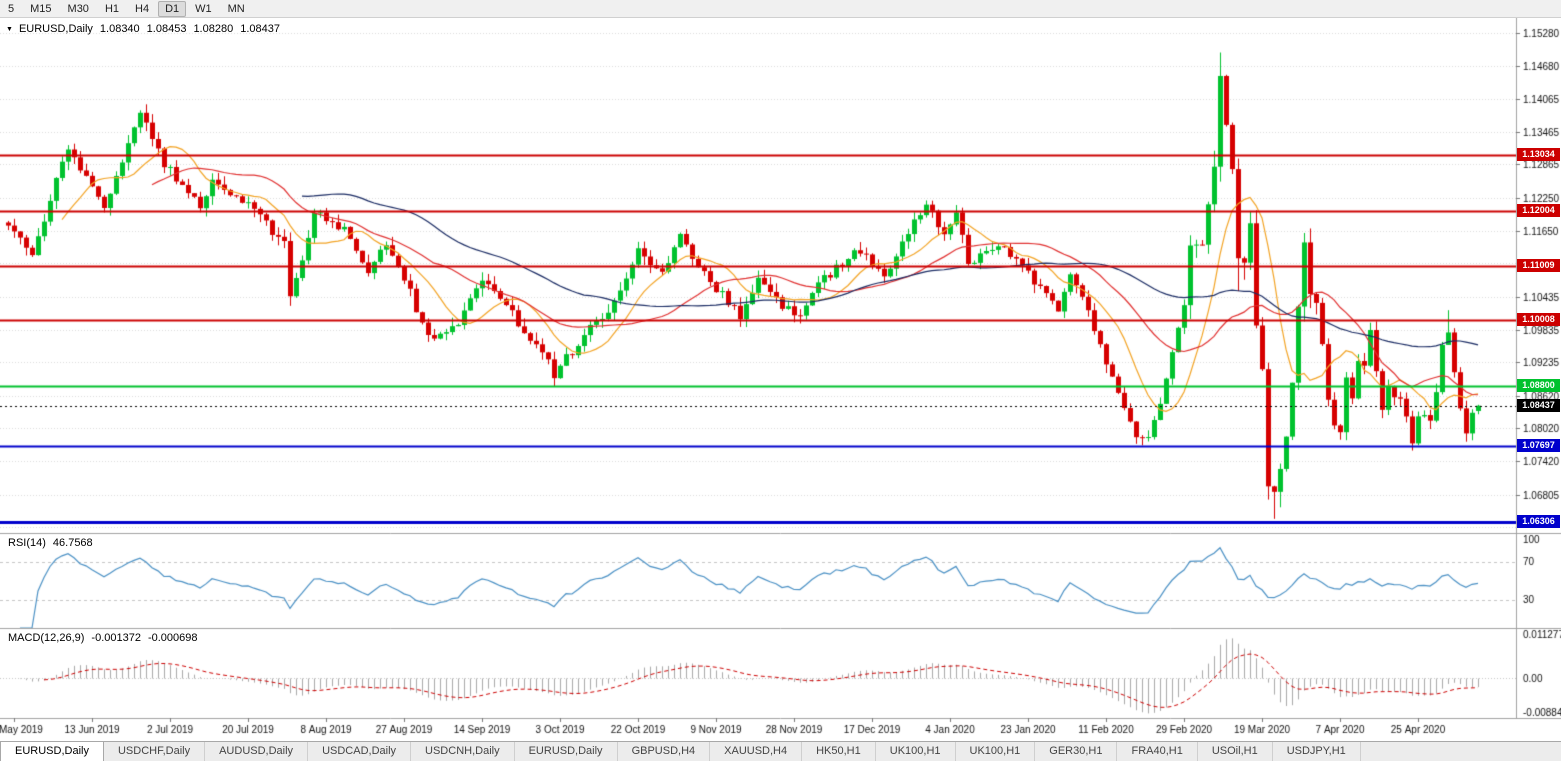 The image size is (1561, 761). What do you see at coordinates (1538, 210) in the screenshot?
I see `resistance-line-1-12004-tag: 1.12004` at bounding box center [1538, 210].